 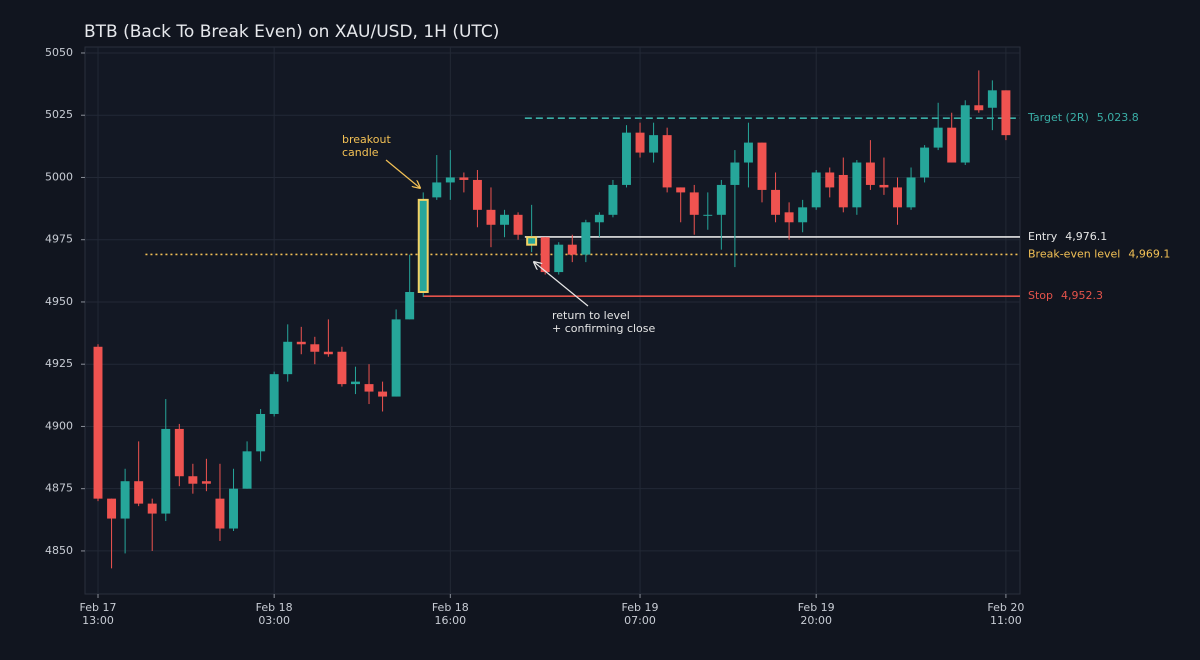 What do you see at coordinates (1086, 236) in the screenshot?
I see `level-value: 4,976.1` at bounding box center [1086, 236].